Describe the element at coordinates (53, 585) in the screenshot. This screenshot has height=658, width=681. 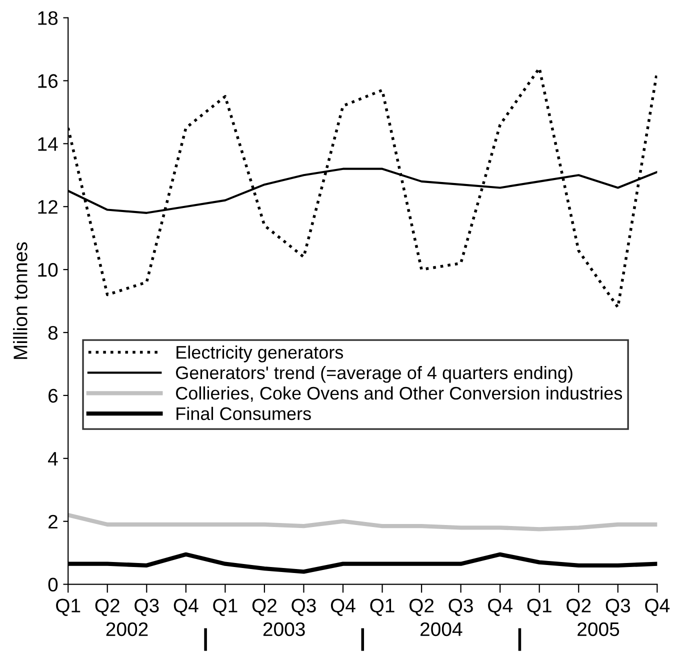
I see `y-tick-label: 0` at that location.